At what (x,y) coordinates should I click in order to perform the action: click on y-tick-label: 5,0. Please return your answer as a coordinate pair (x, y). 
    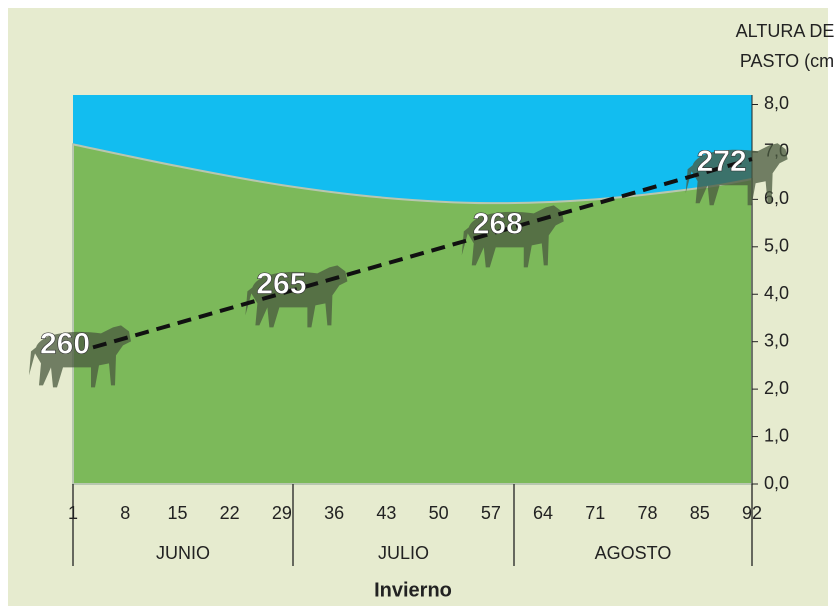
    Looking at the image, I should click on (776, 246).